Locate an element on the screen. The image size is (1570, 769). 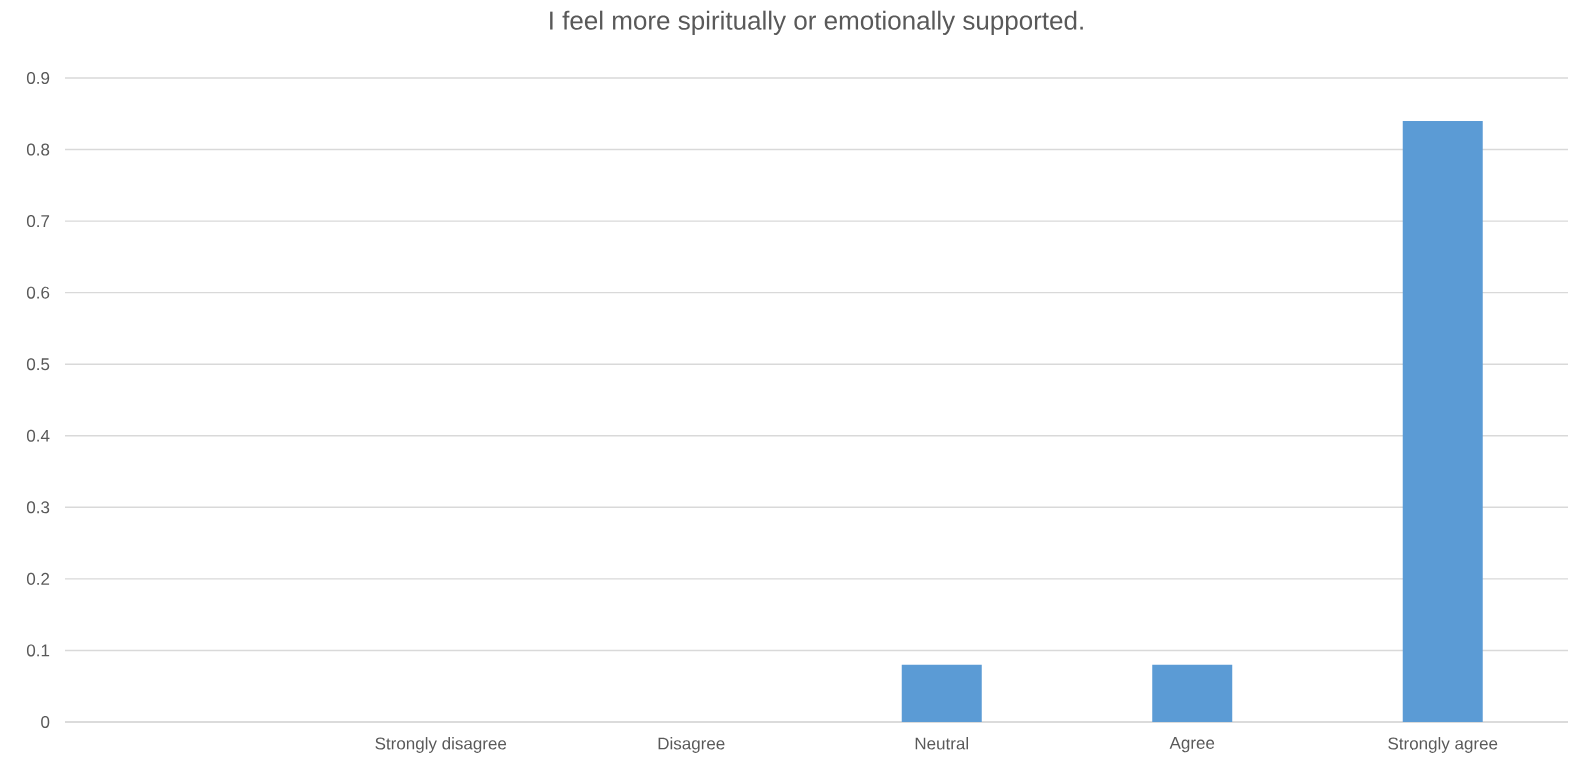
y-tick-label: 0.6 is located at coordinates (38, 292).